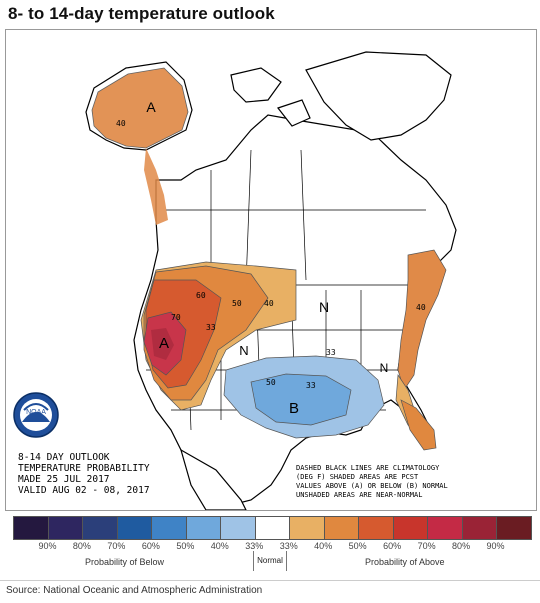 The width and height of the screenshot is (540, 603). What do you see at coordinates (311, 385) in the screenshot?
I see `contour-label-7: 33` at bounding box center [311, 385].